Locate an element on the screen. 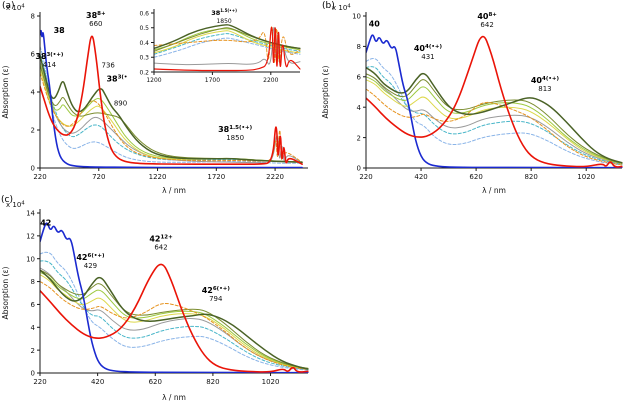 The height and width of the screenshot is (404, 636). series-38-radical is located at coordinates (171, 109).